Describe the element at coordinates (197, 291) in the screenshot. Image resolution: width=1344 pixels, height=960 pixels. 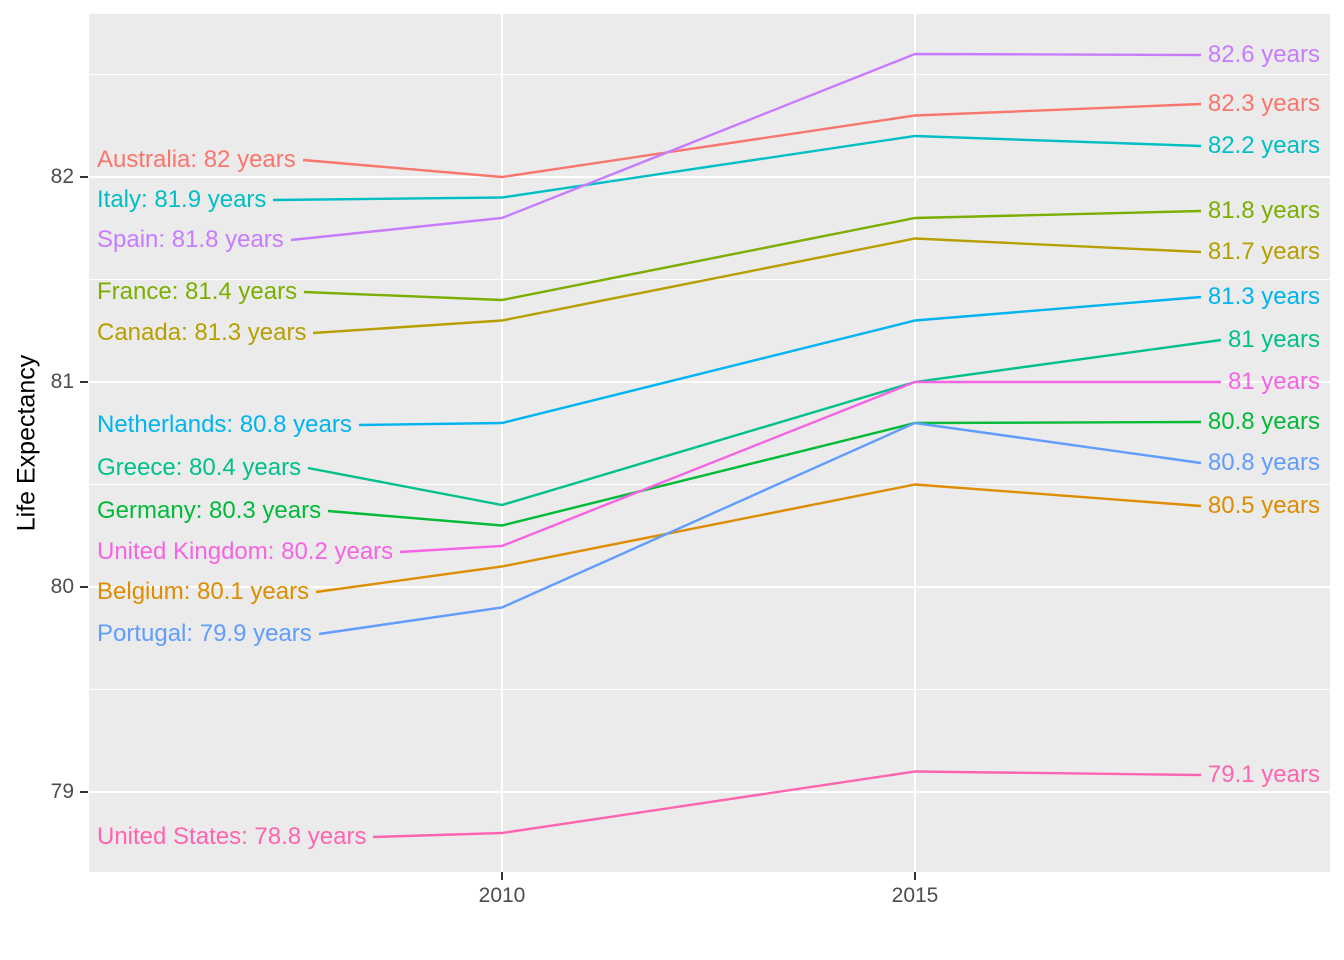
I see `series-label-left-france: France: 81.4 years` at that location.